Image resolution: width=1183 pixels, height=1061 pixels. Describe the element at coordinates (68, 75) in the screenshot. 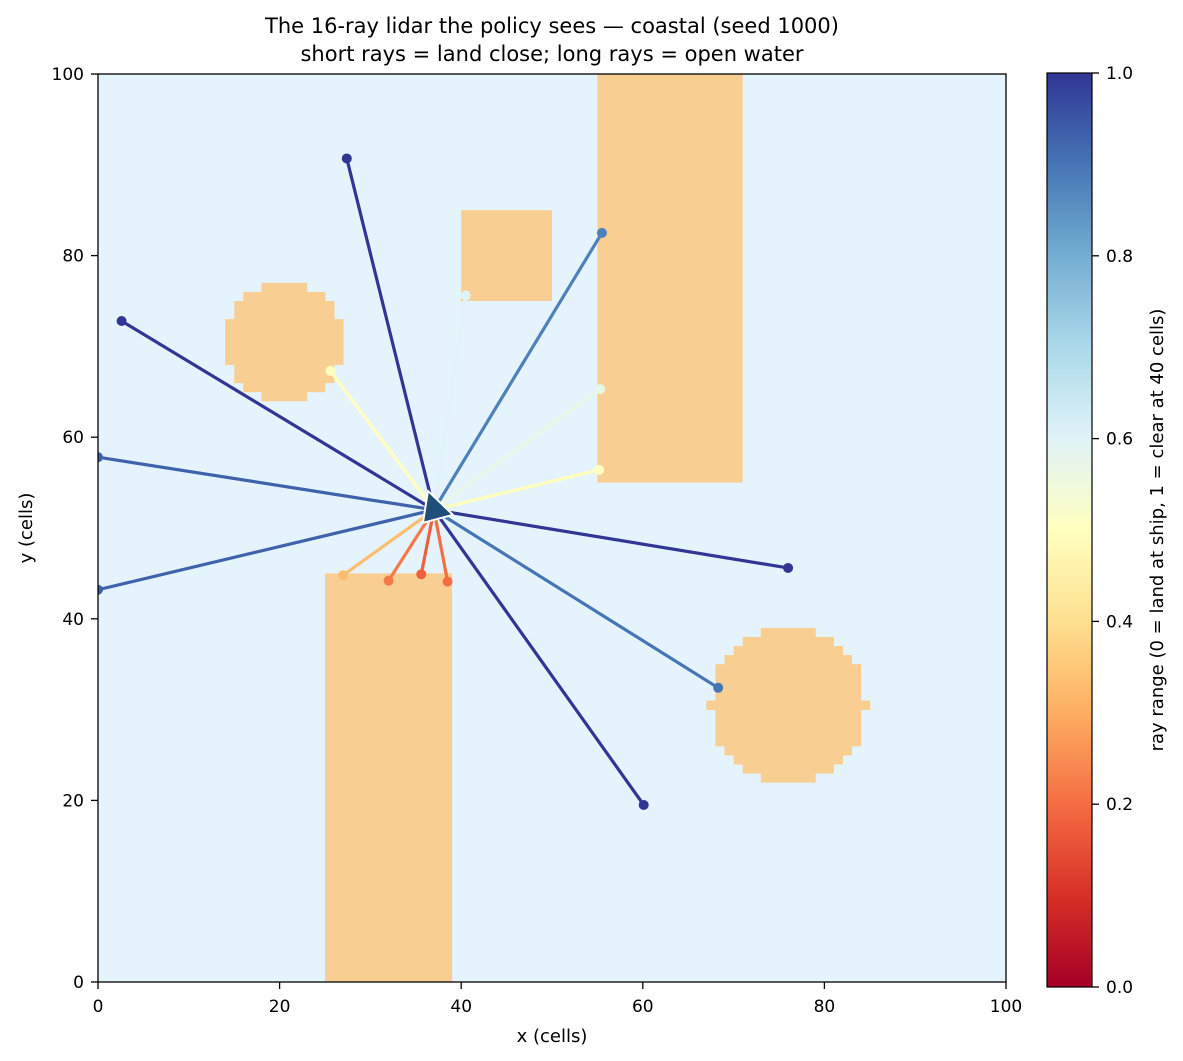

I see `y-tick-label: 100` at that location.